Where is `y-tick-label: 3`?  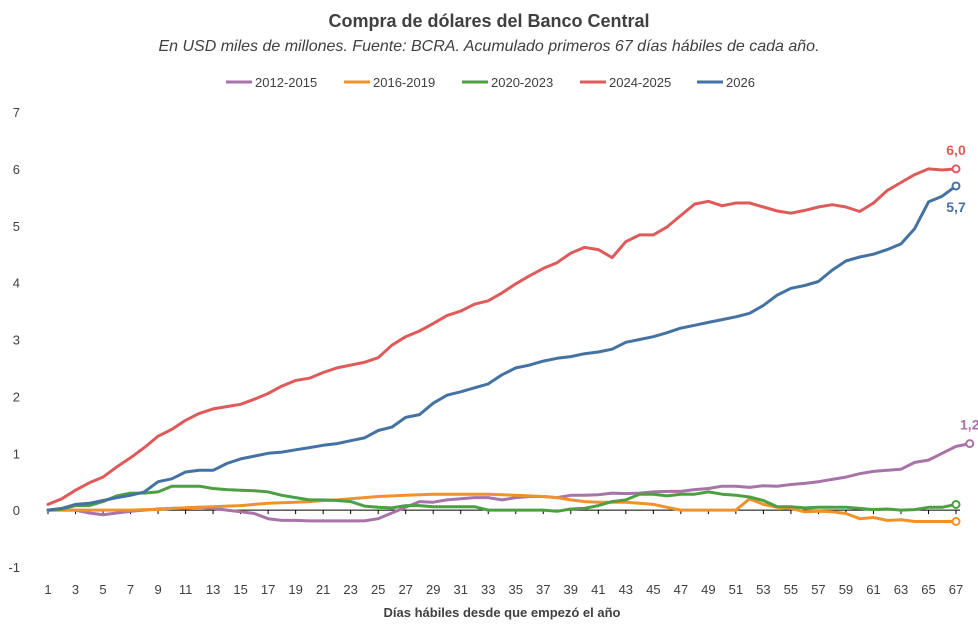 y-tick-label: 3 is located at coordinates (16, 340).